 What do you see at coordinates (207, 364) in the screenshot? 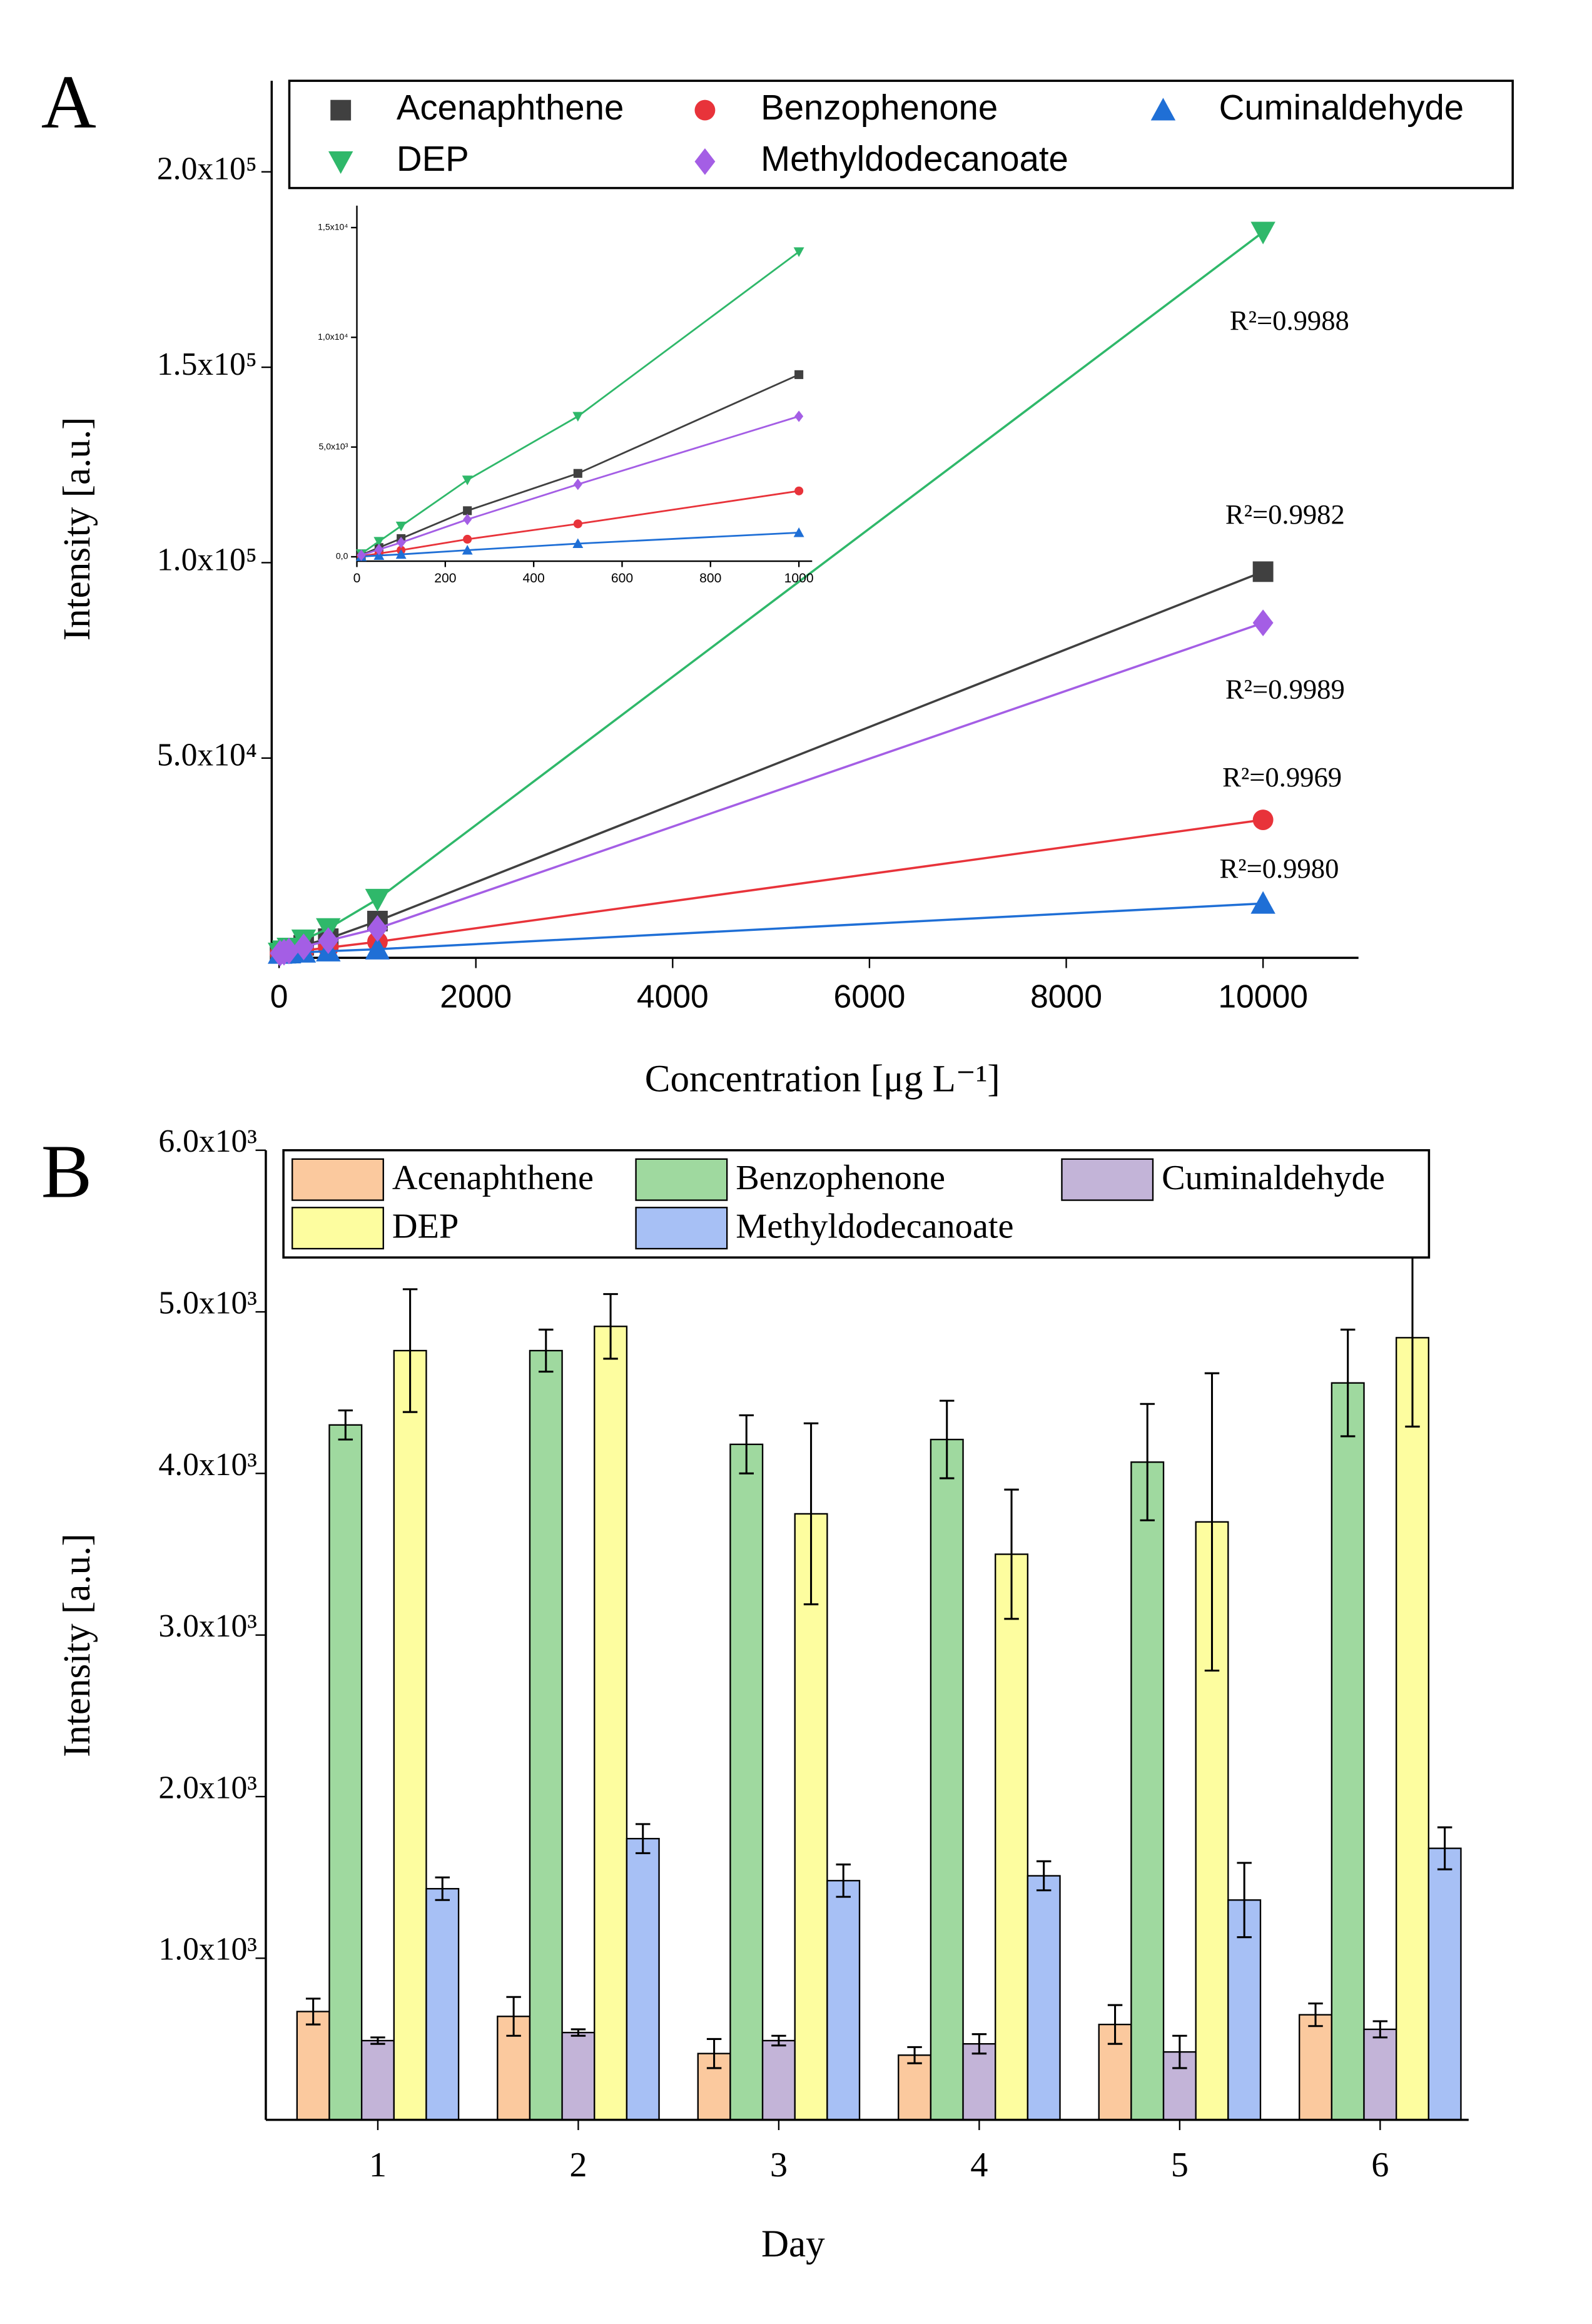
I see `y-tick-label: 1.5x10⁵` at bounding box center [207, 364].